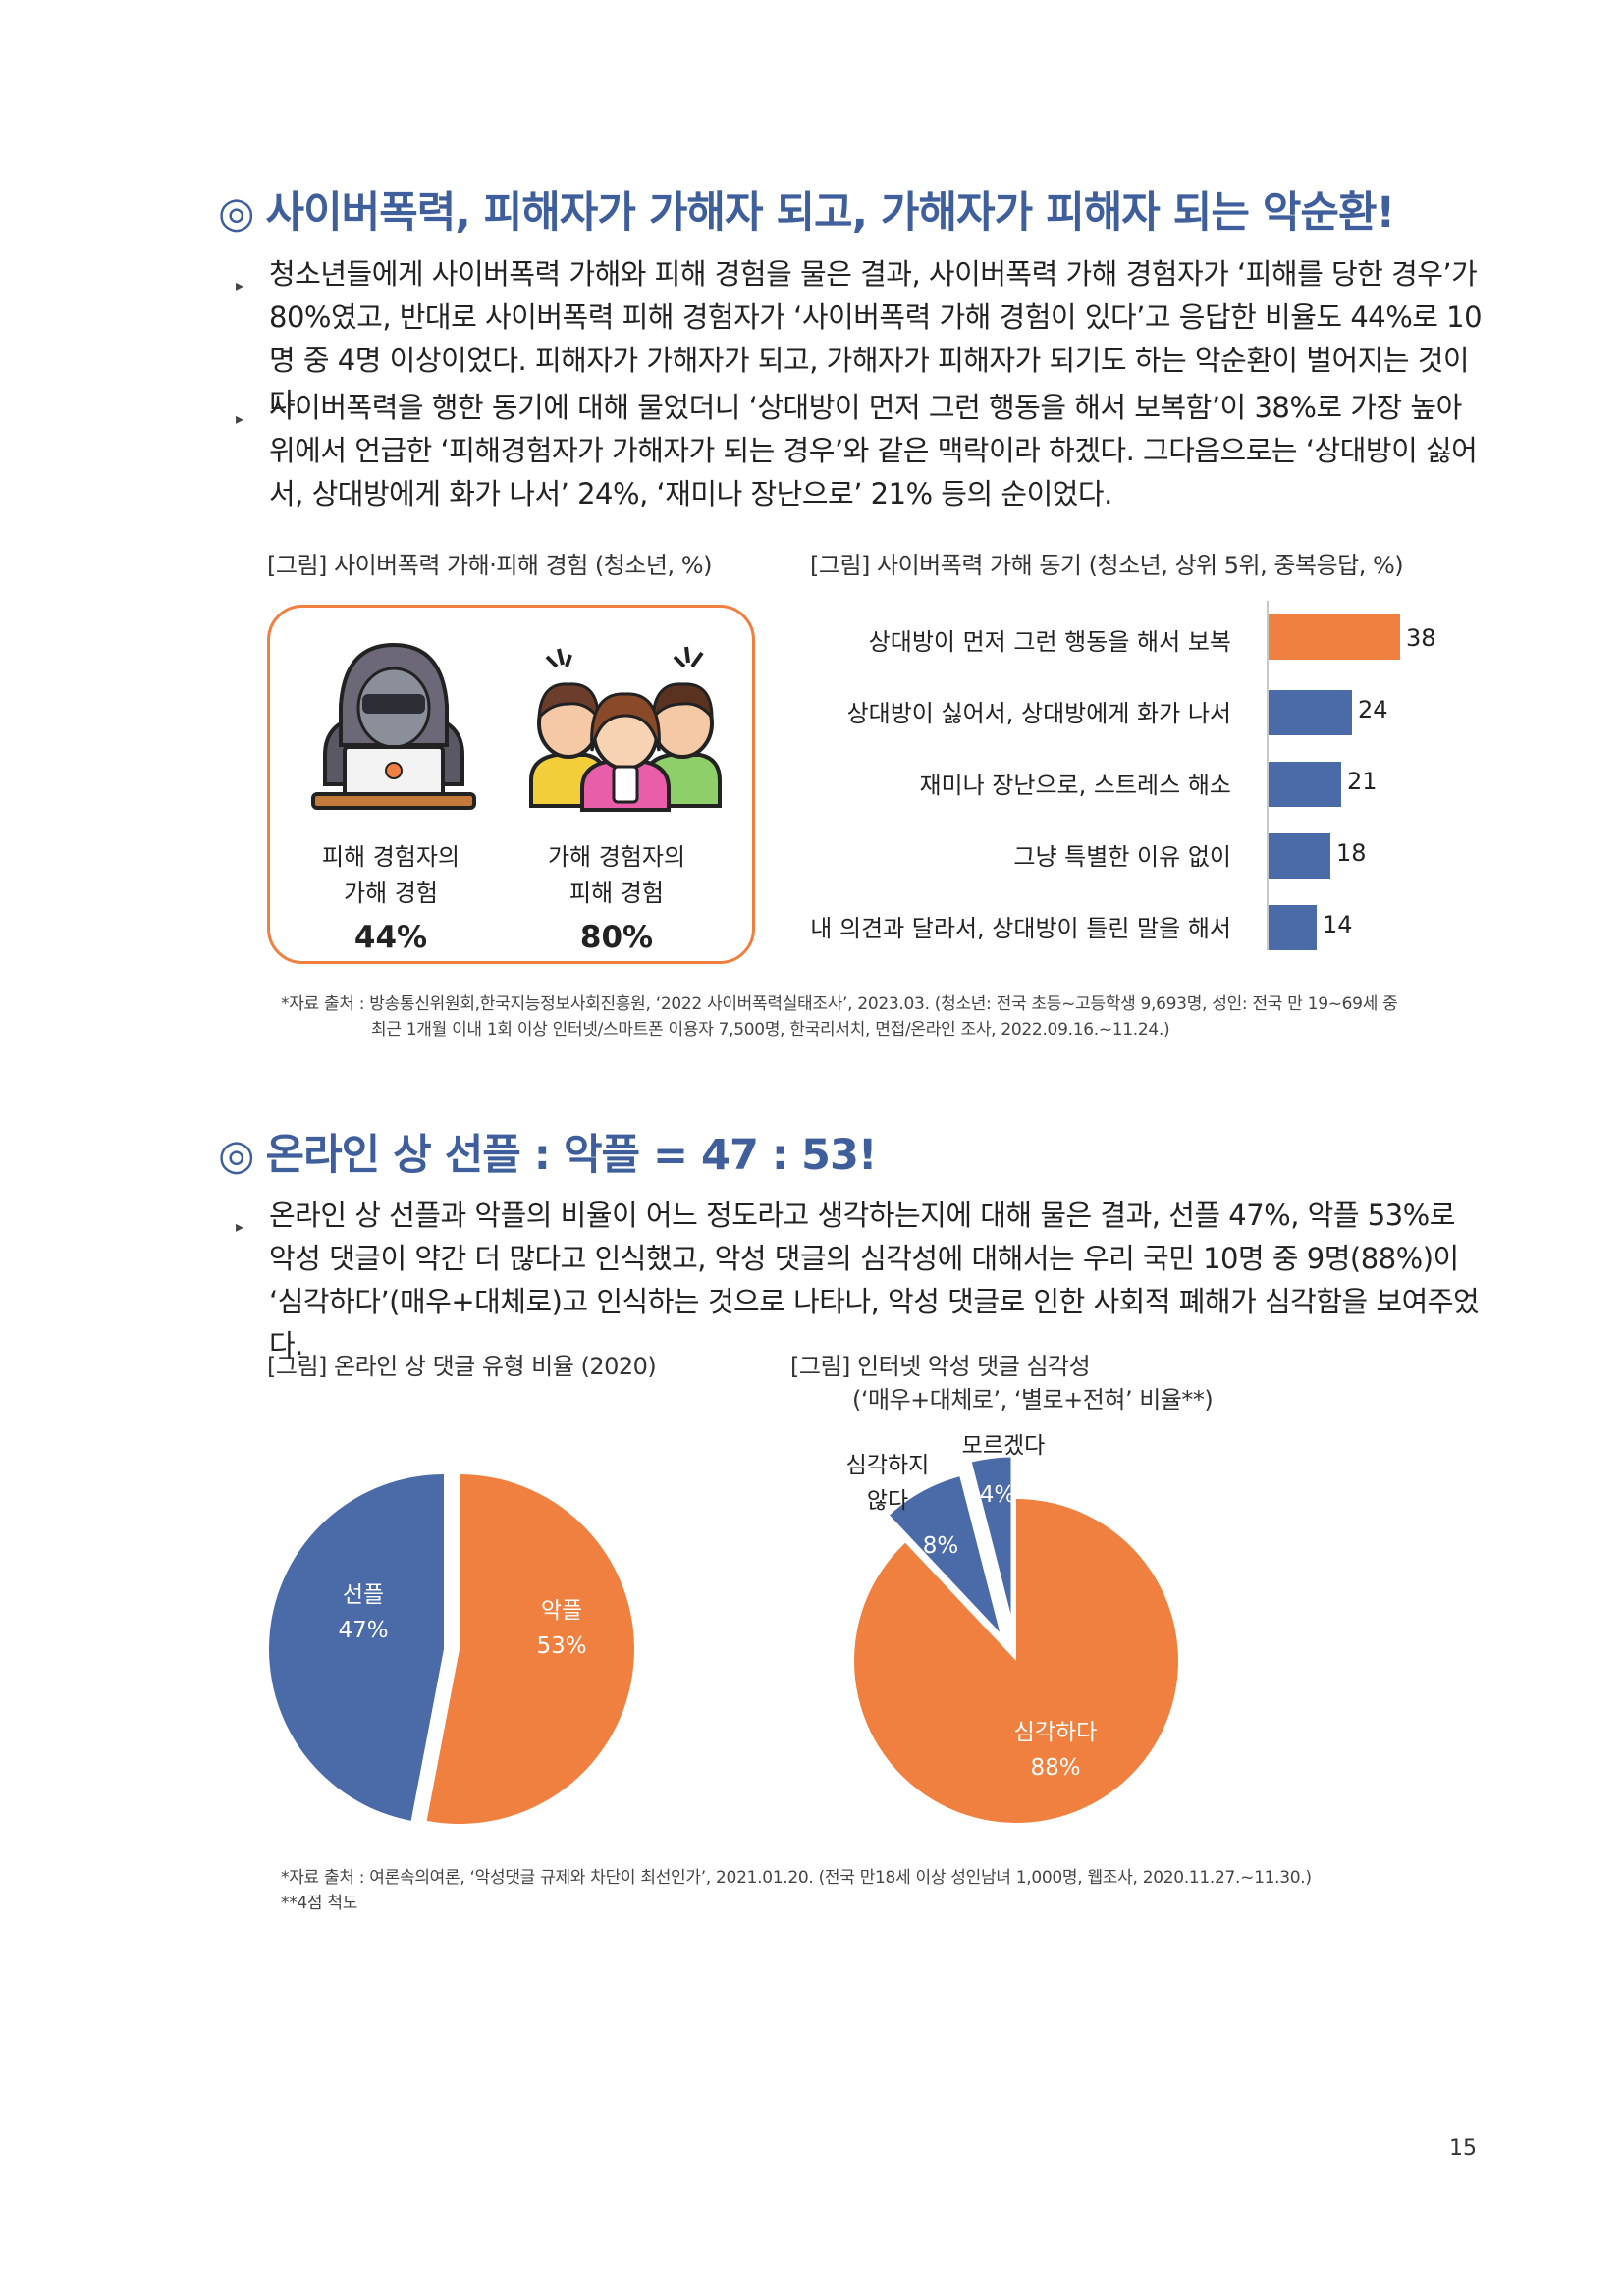 This screenshot has width=1623, height=2296. I want to click on page-number: 15, so click(1463, 2148).